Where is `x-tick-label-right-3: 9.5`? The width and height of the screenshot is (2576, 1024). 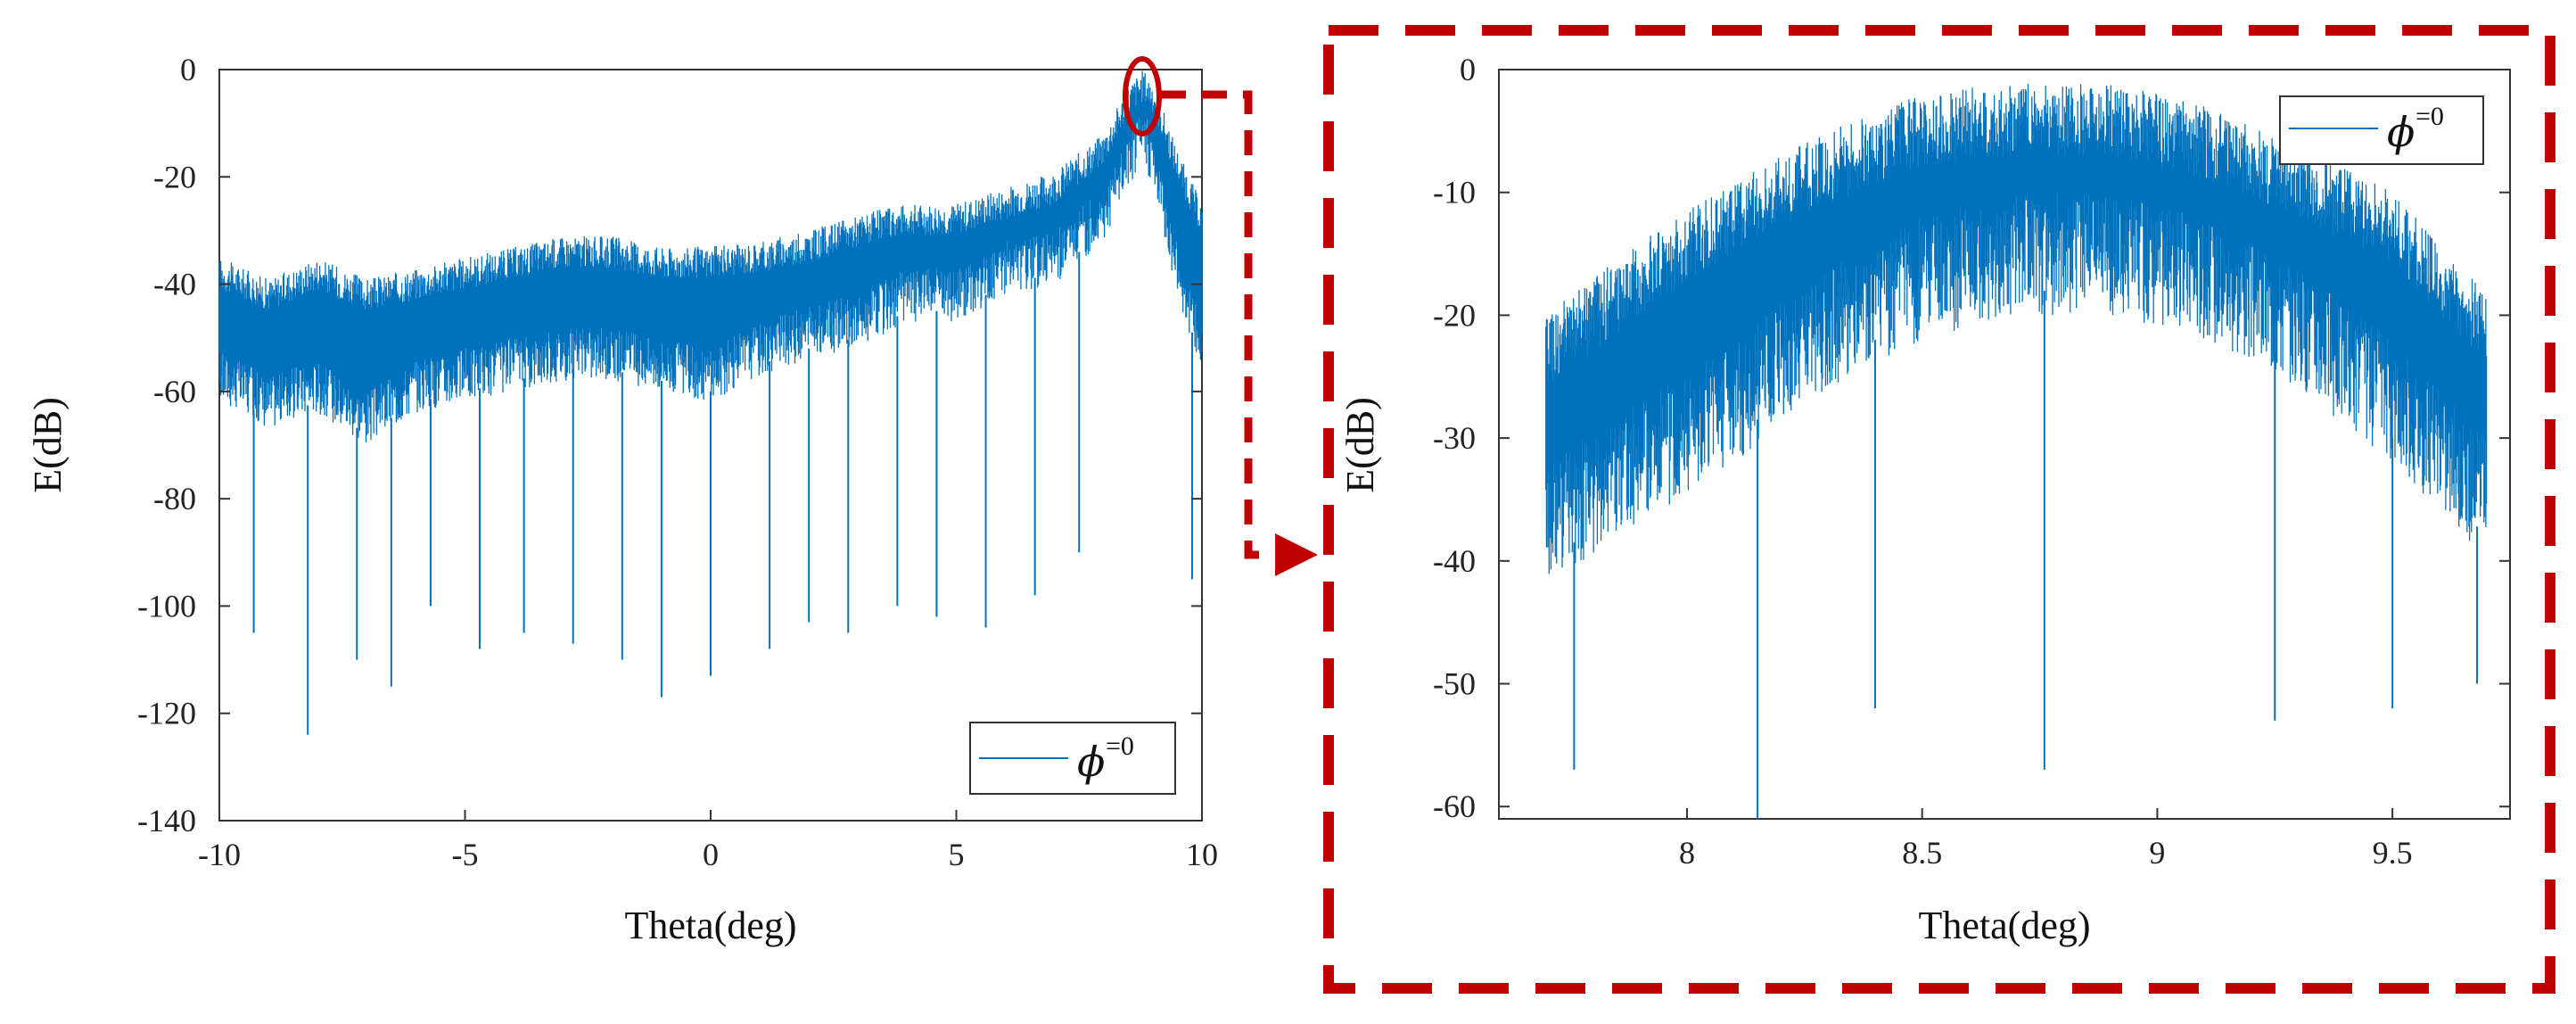 x-tick-label-right-3: 9.5 is located at coordinates (2393, 853).